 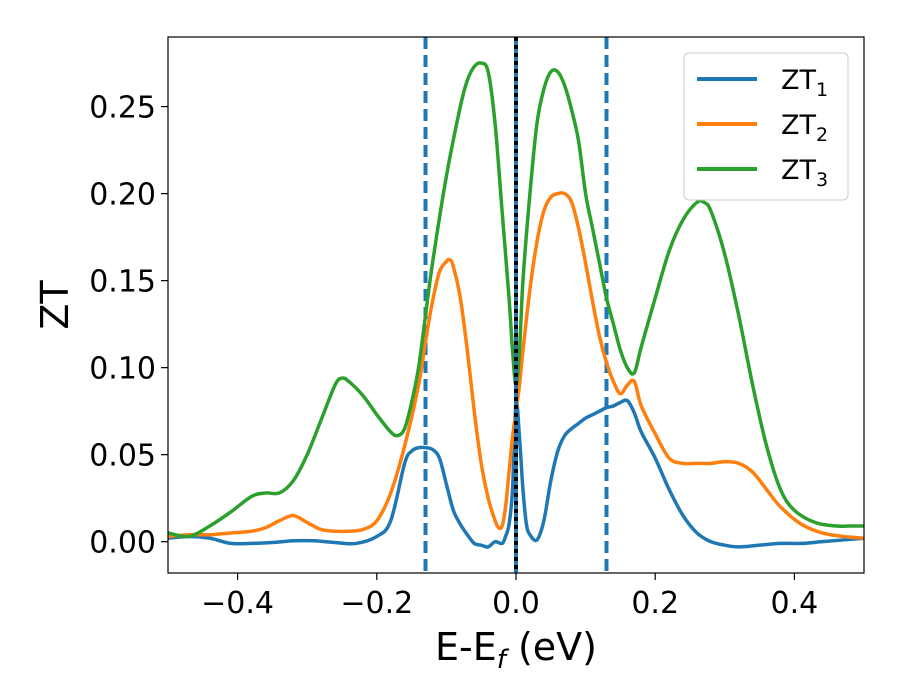 I want to click on x-tick-label: −0.2, so click(x=376, y=603).